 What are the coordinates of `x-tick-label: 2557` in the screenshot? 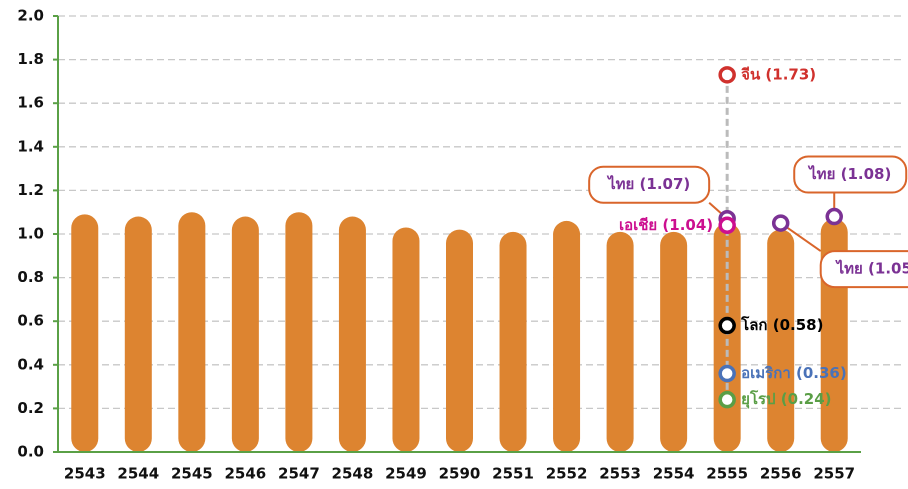 It's located at (834, 474).